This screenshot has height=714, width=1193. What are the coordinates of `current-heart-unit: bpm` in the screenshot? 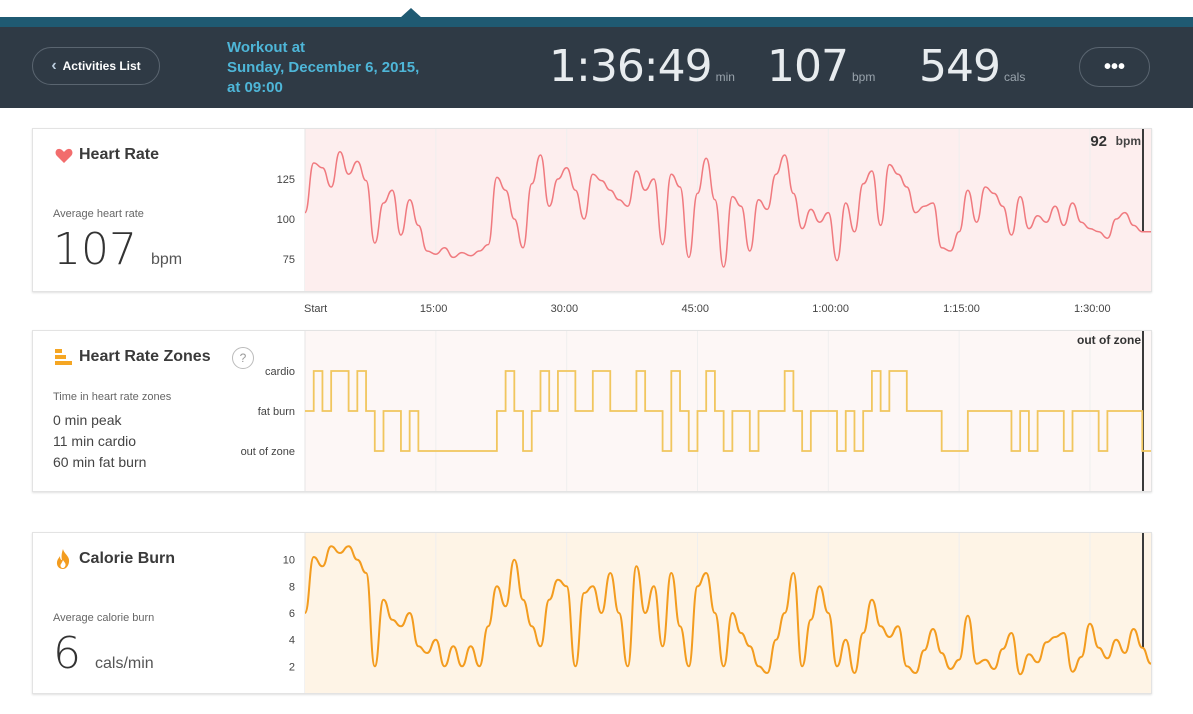 It's located at (1128, 141).